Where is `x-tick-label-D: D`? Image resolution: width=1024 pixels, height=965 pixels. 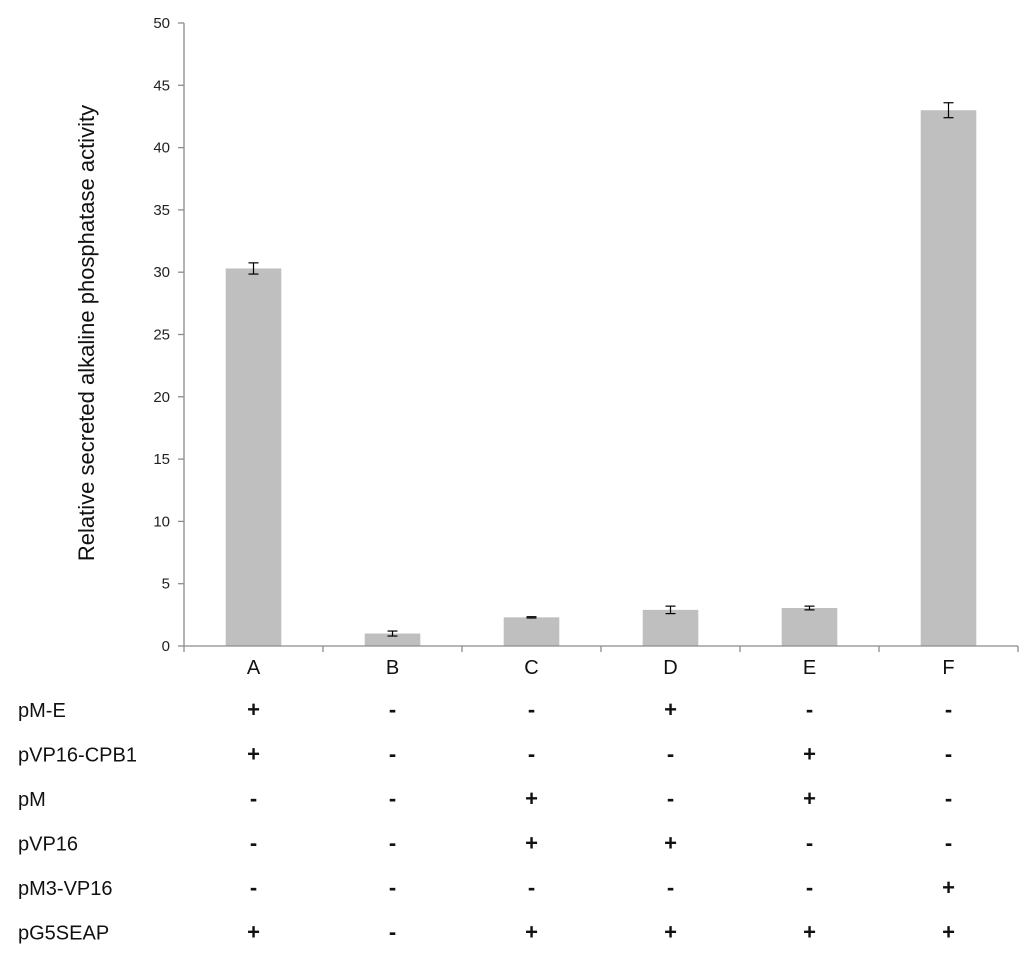 x-tick-label-D: D is located at coordinates (670, 668).